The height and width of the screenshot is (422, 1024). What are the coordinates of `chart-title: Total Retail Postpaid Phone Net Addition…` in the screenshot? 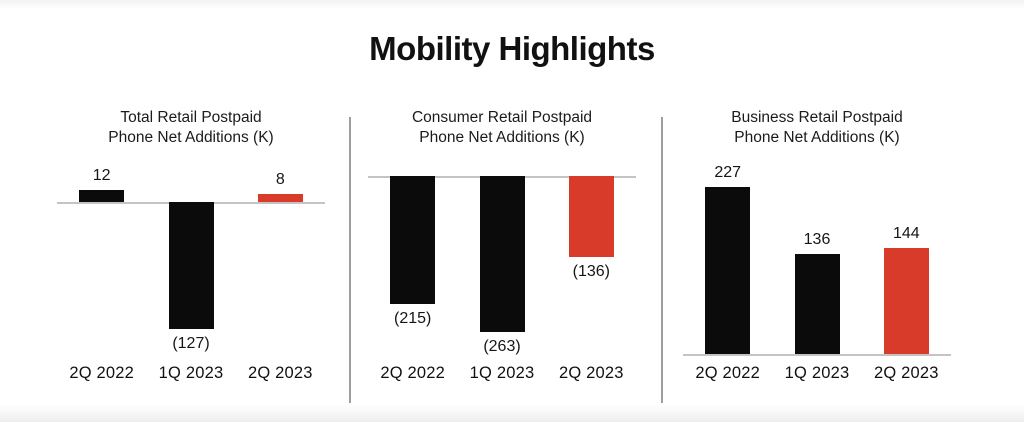 It's located at (191, 128).